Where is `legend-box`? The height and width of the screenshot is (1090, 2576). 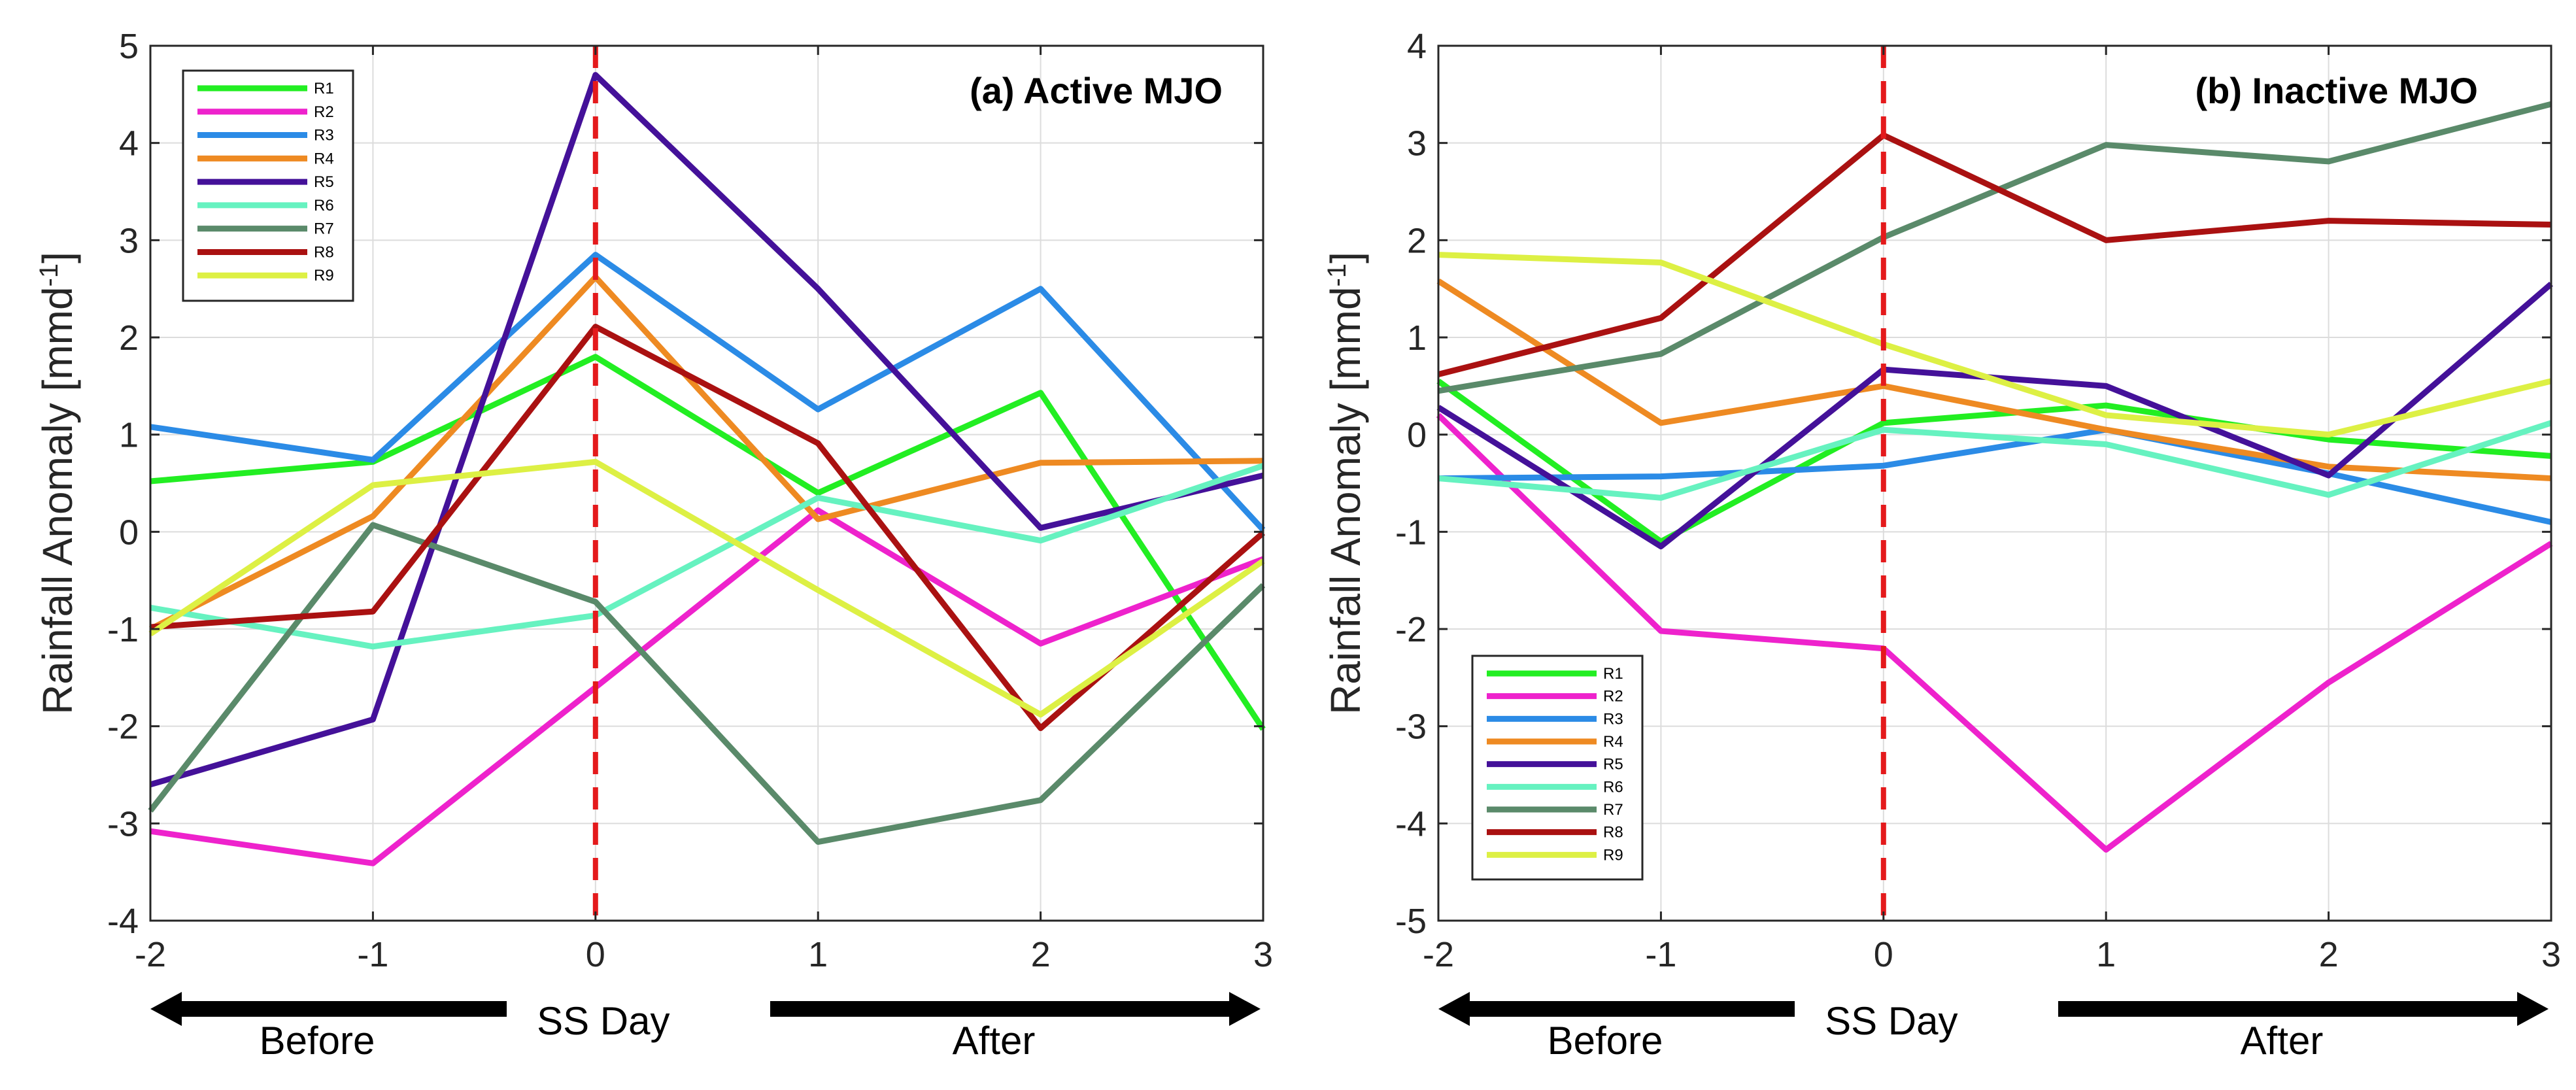
legend-box is located at coordinates (1557, 768).